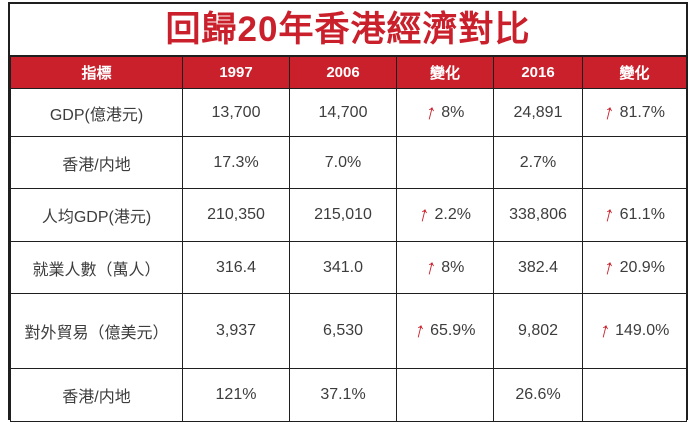 This screenshot has width=696, height=427. Describe the element at coordinates (642, 330) in the screenshot. I see `change-value: 149.0%` at that location.